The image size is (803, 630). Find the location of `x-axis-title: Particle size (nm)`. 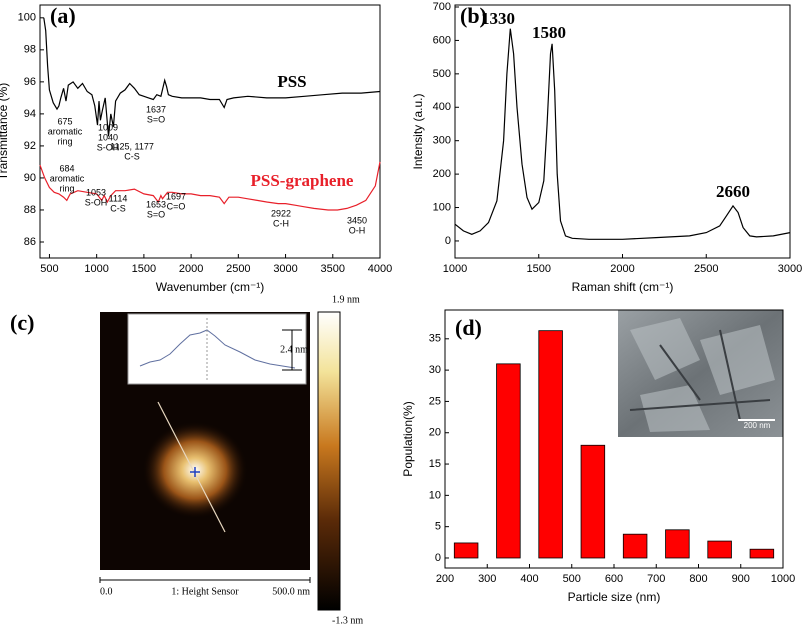

x-axis-title: Particle size (nm) is located at coordinates (614, 597).